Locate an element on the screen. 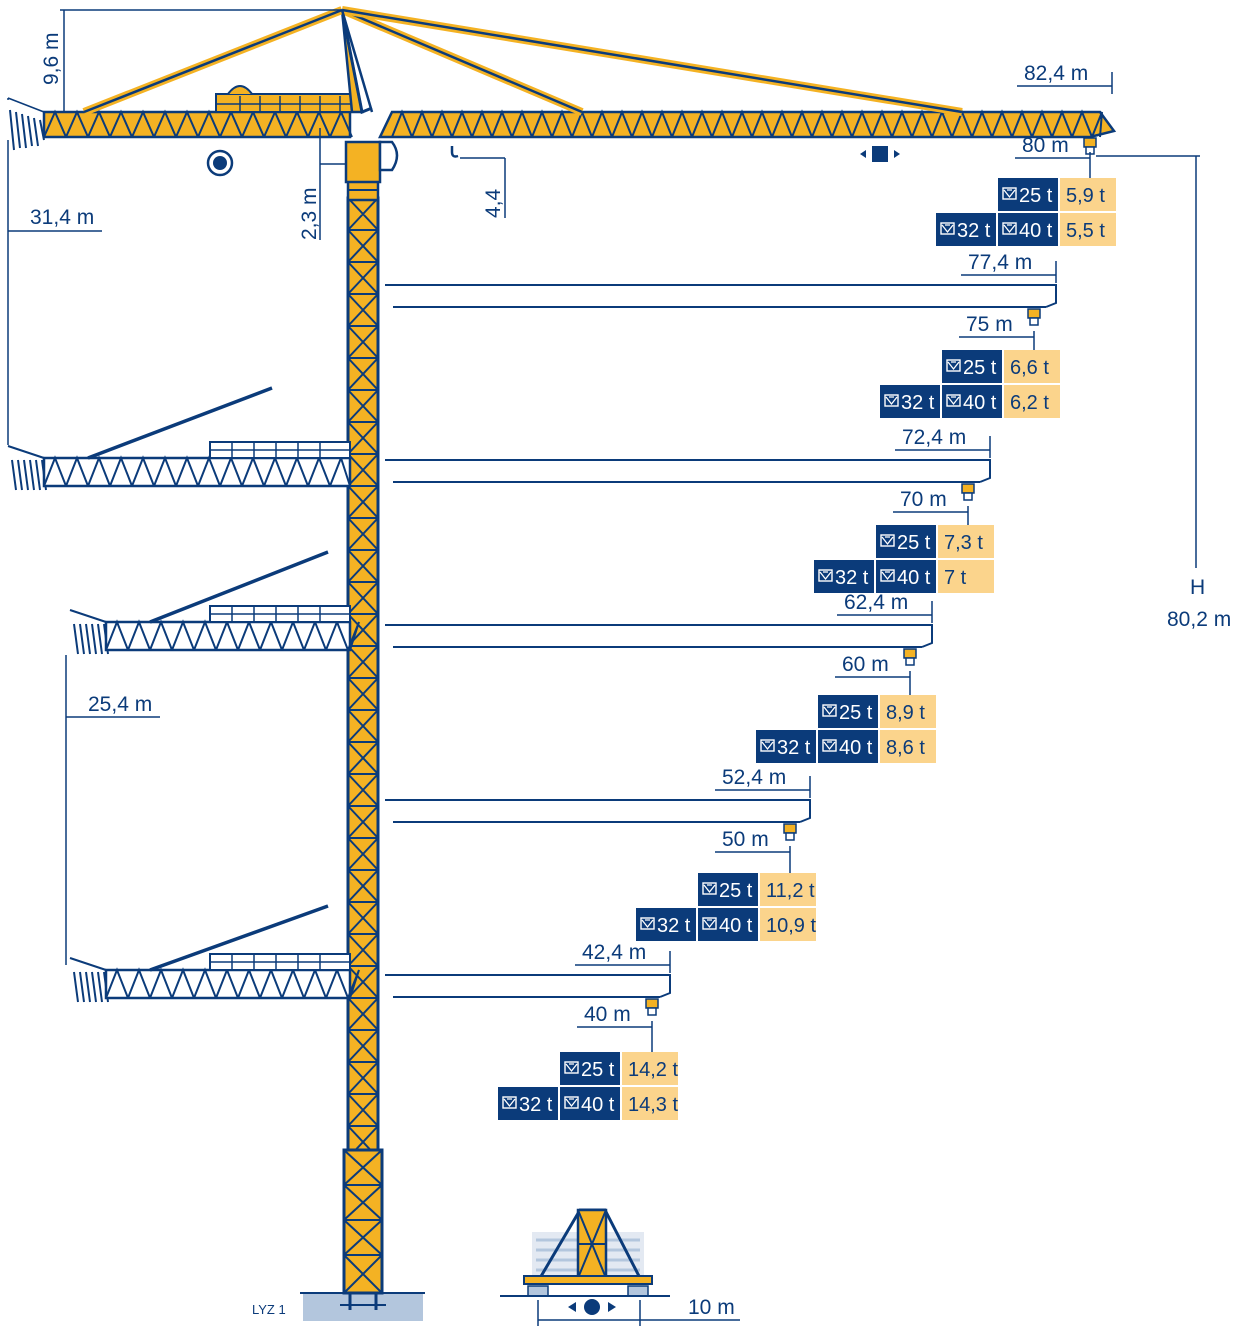  jib-tip-length: 82,4 m is located at coordinates (1056, 73).